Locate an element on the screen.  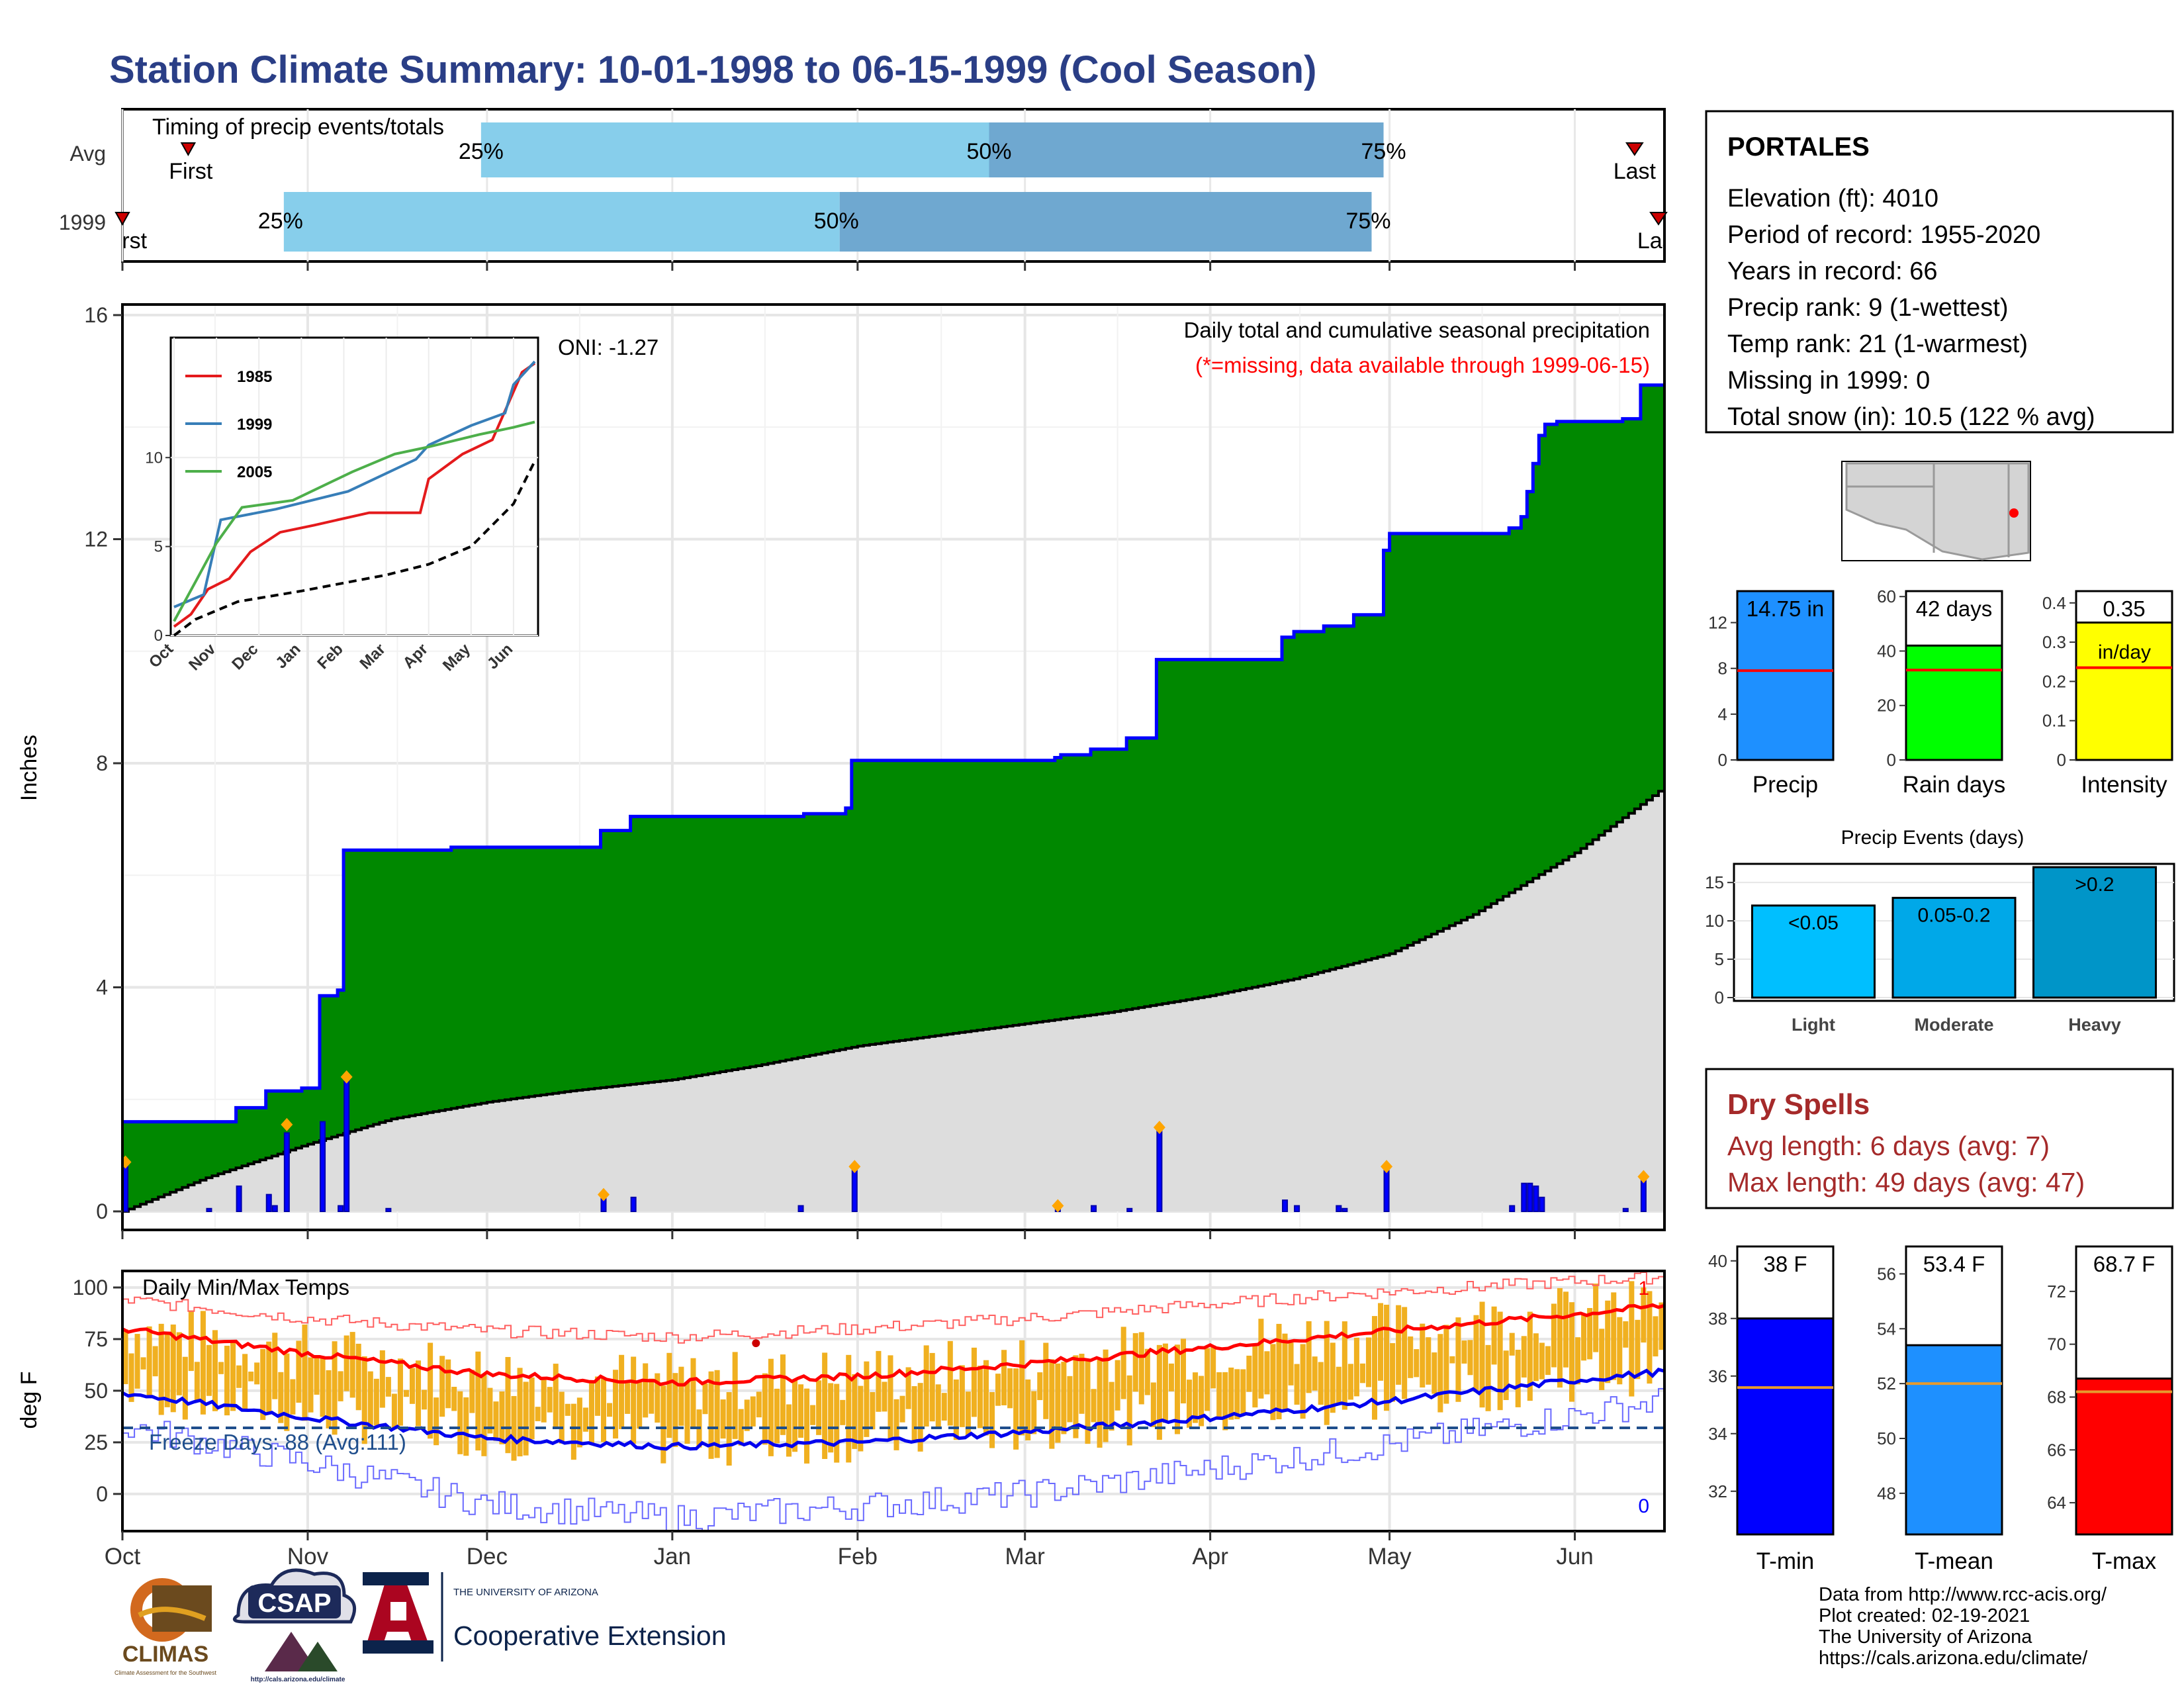
stat-y-tick: 40 is located at coordinates (1886, 651).